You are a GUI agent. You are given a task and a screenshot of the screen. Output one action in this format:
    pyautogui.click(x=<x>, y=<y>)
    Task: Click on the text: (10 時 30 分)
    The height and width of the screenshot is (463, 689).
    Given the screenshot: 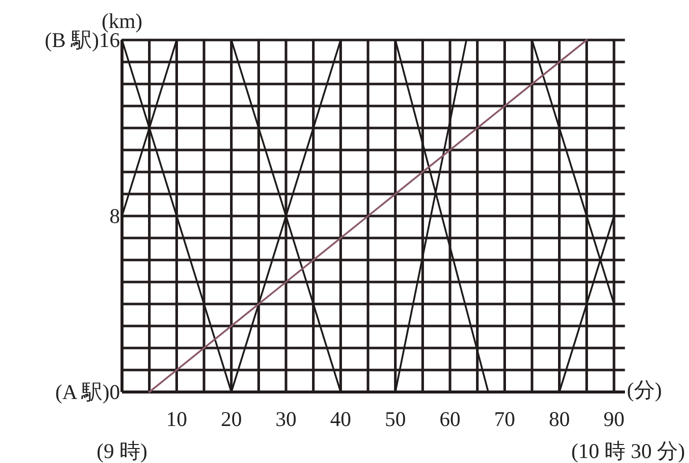 What is the action you would take?
    pyautogui.click(x=628, y=451)
    